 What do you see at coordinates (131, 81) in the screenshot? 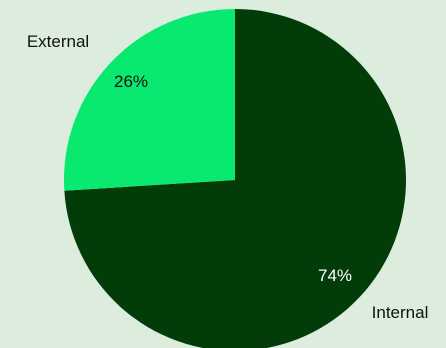
I see `pie-percent-label-external: 26%` at bounding box center [131, 81].